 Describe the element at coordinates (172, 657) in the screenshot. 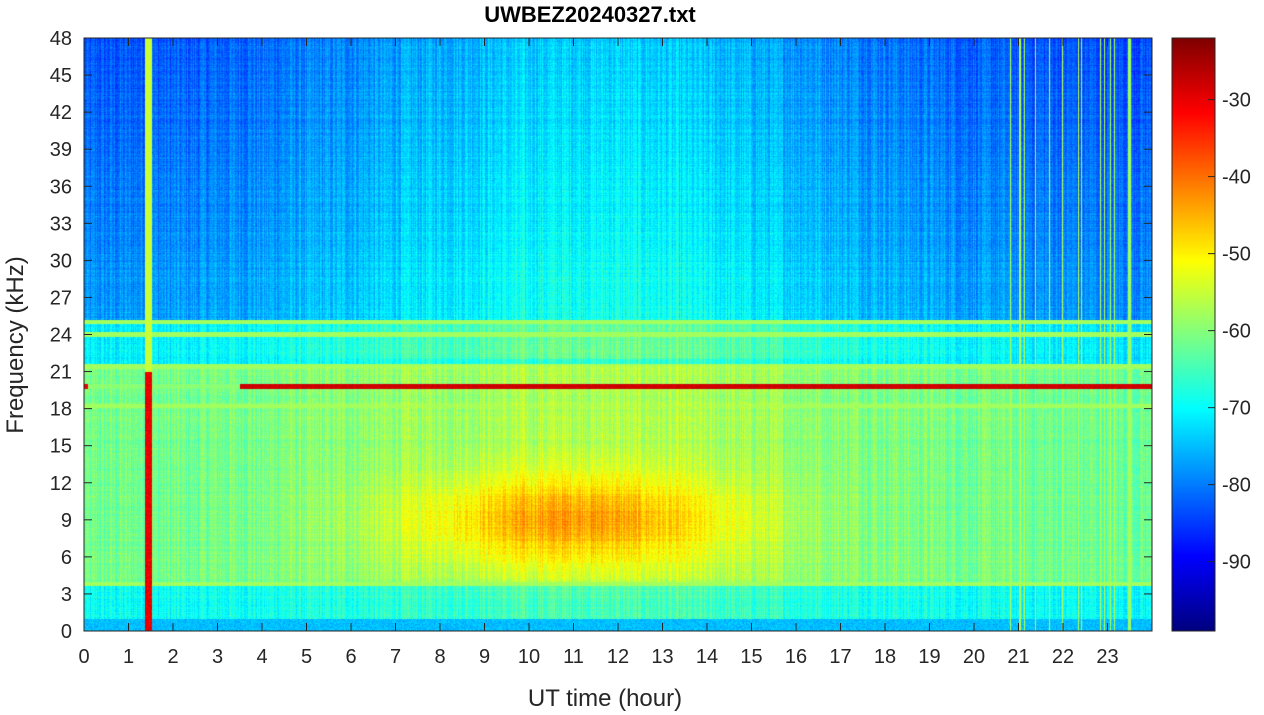

I see `x-tick-label: 2` at that location.